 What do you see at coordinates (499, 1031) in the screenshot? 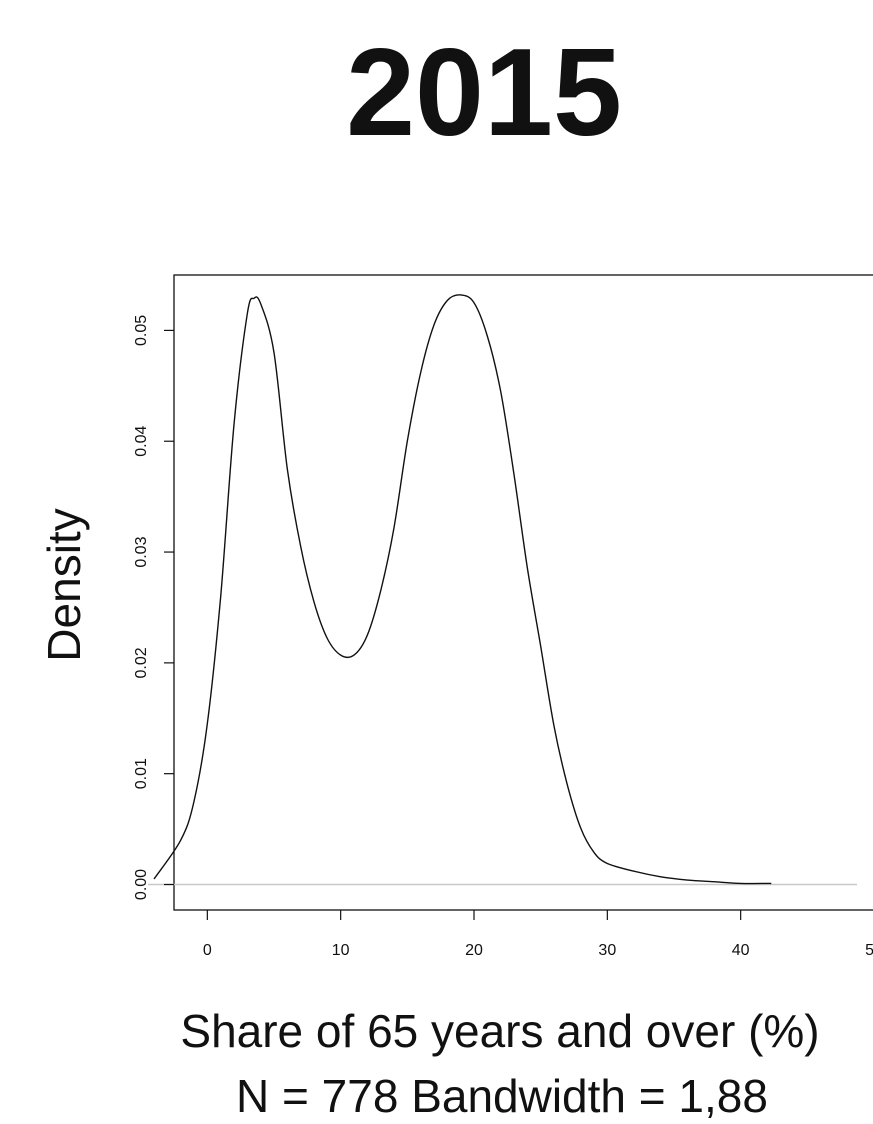
I see `x-axis-label: Share of 65 years and over (%)` at bounding box center [499, 1031].